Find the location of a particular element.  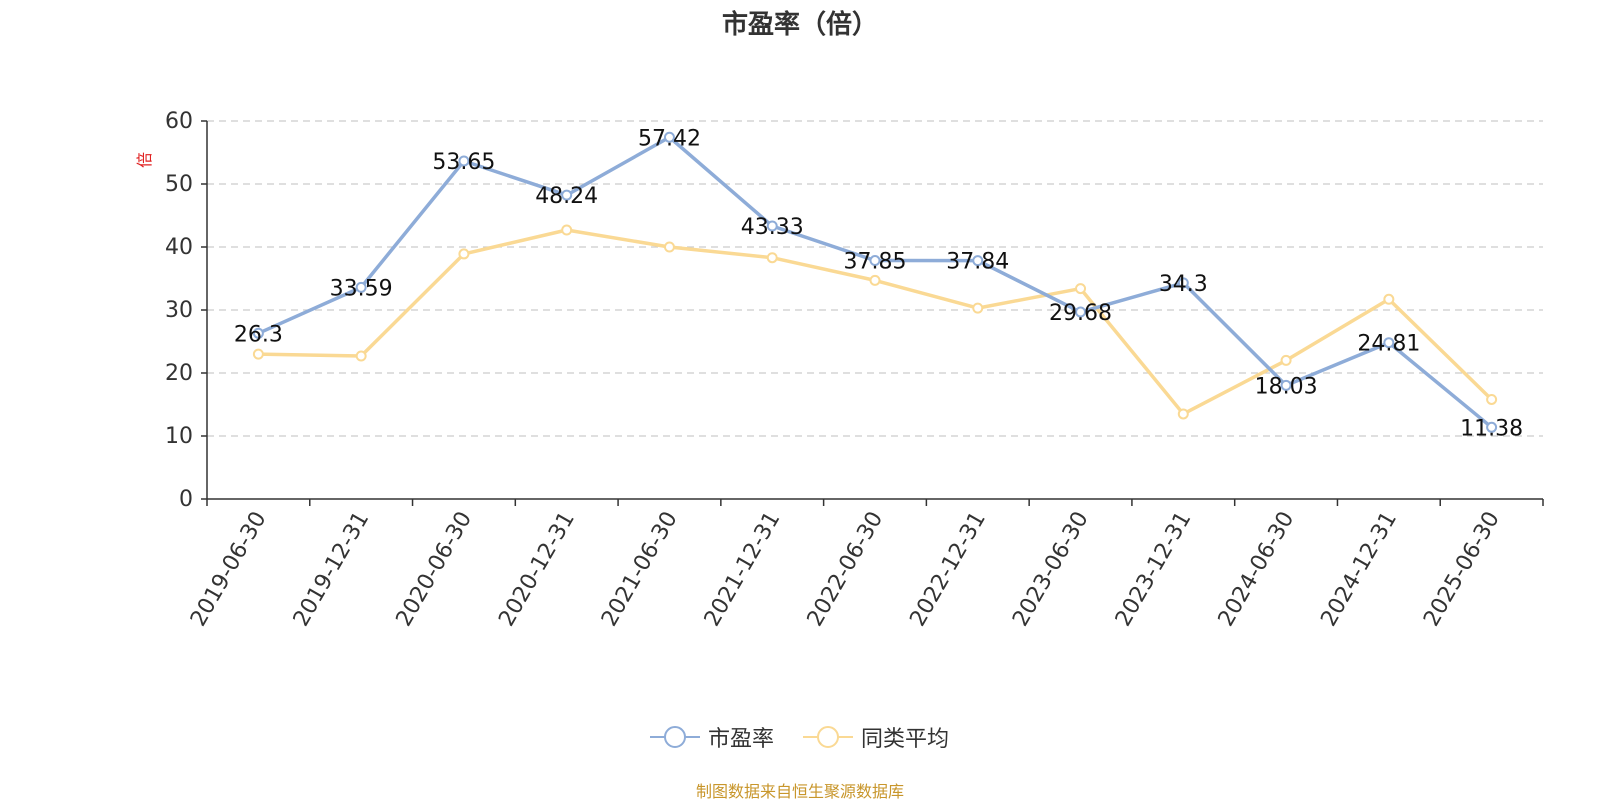

data-label-pe: 34.3 is located at coordinates (1183, 284).